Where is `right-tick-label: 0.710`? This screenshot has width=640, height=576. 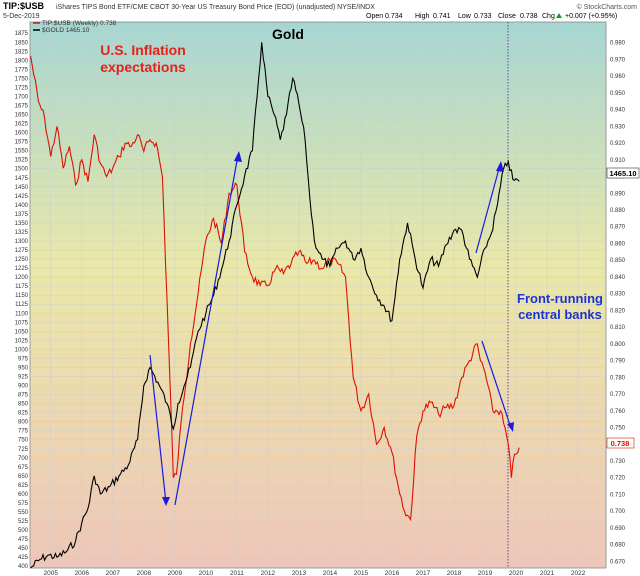
right-tick-label: 0.710 is located at coordinates (618, 495).